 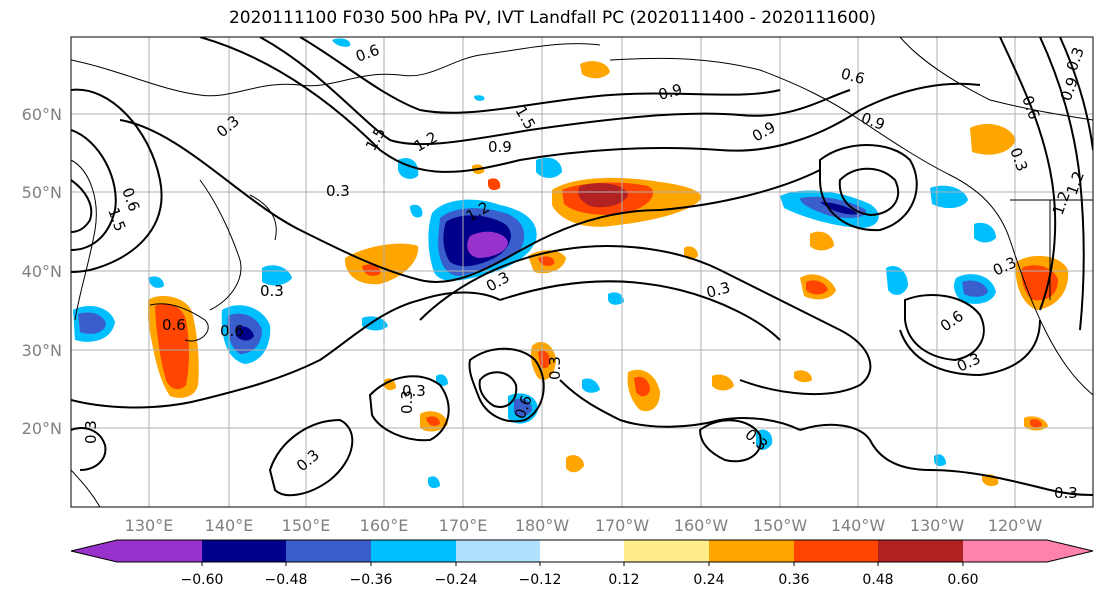 What do you see at coordinates (780, 525) in the screenshot?
I see `lon-tick-label: 150°W` at bounding box center [780, 525].